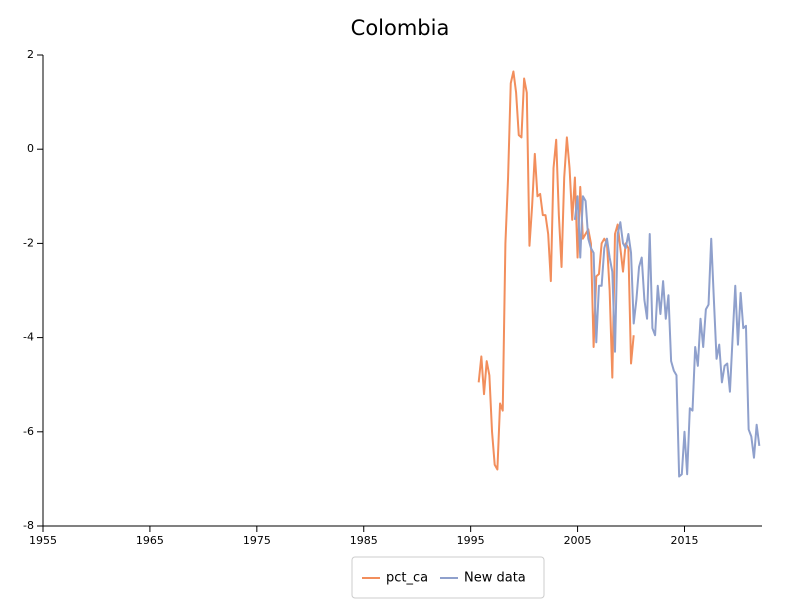 The image size is (800, 604). What do you see at coordinates (30, 148) in the screenshot?
I see `y-tick-label: 0` at bounding box center [30, 148].